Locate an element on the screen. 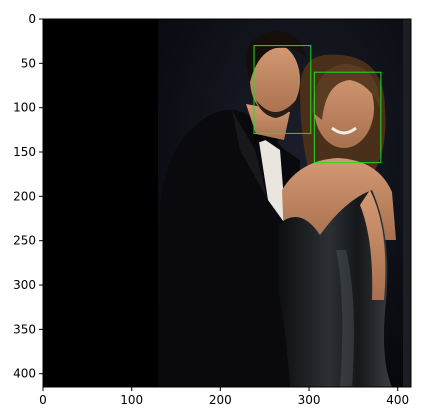 The height and width of the screenshot is (418, 445). x-tick-label: 0 is located at coordinates (43, 400).